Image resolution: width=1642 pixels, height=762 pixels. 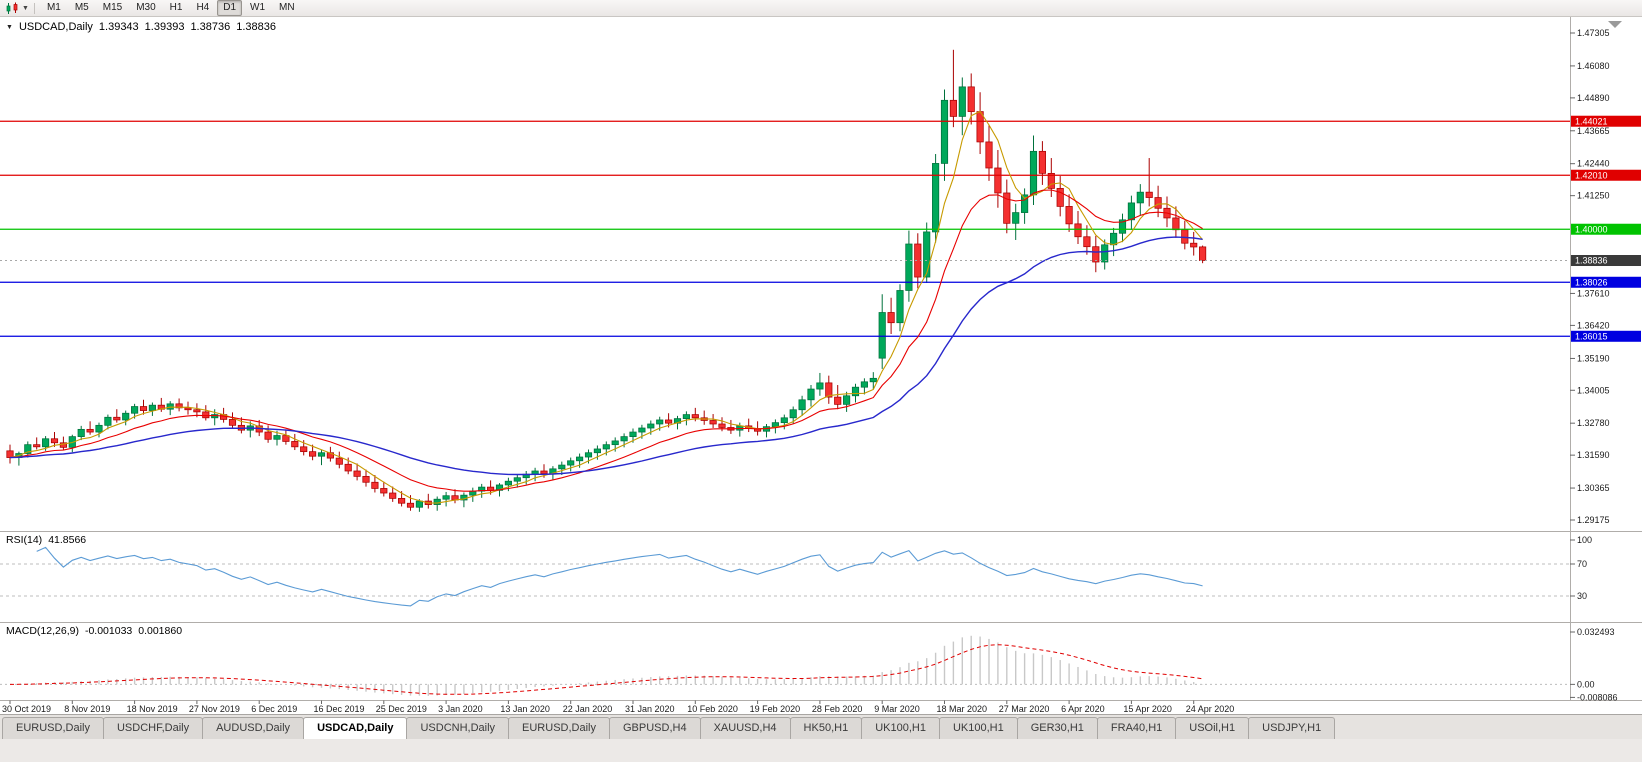 What do you see at coordinates (176, 7) in the screenshot?
I see `timeframe-button-h1: H1` at bounding box center [176, 7].